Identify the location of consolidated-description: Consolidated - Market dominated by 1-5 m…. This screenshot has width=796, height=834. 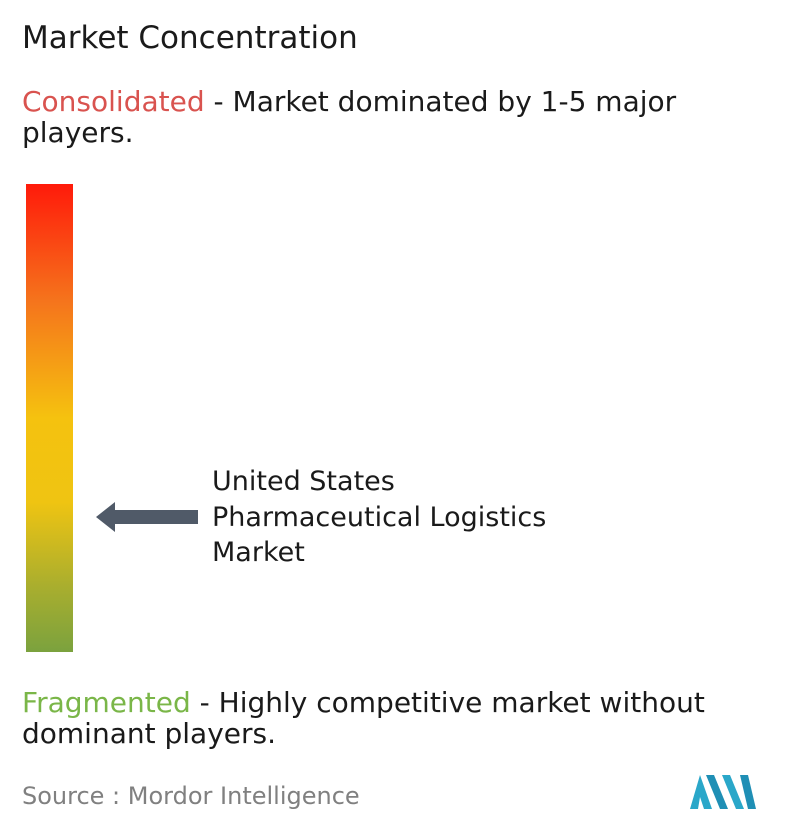
(407, 117).